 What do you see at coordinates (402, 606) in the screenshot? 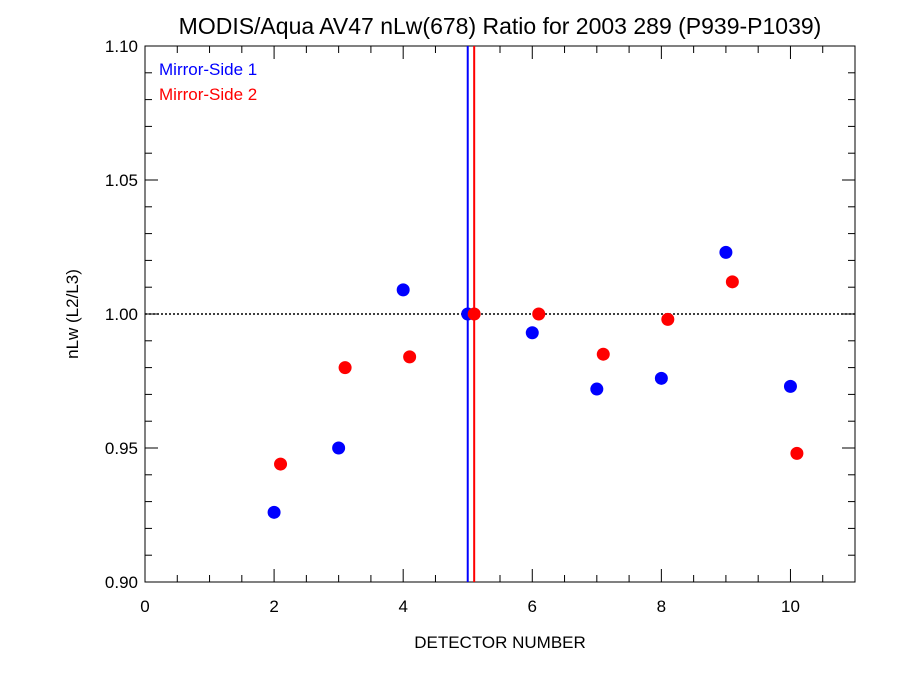
I see `x-tick-label: 4` at bounding box center [402, 606].